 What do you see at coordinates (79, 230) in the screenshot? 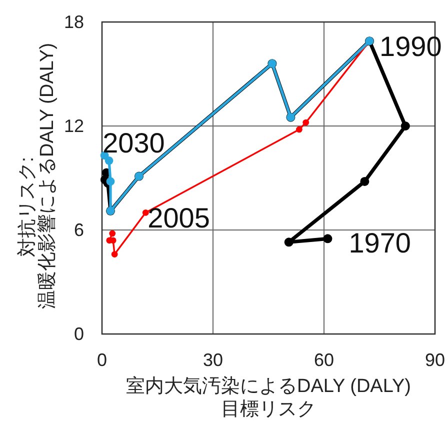
I see `y-tick-label: 6` at bounding box center [79, 230].